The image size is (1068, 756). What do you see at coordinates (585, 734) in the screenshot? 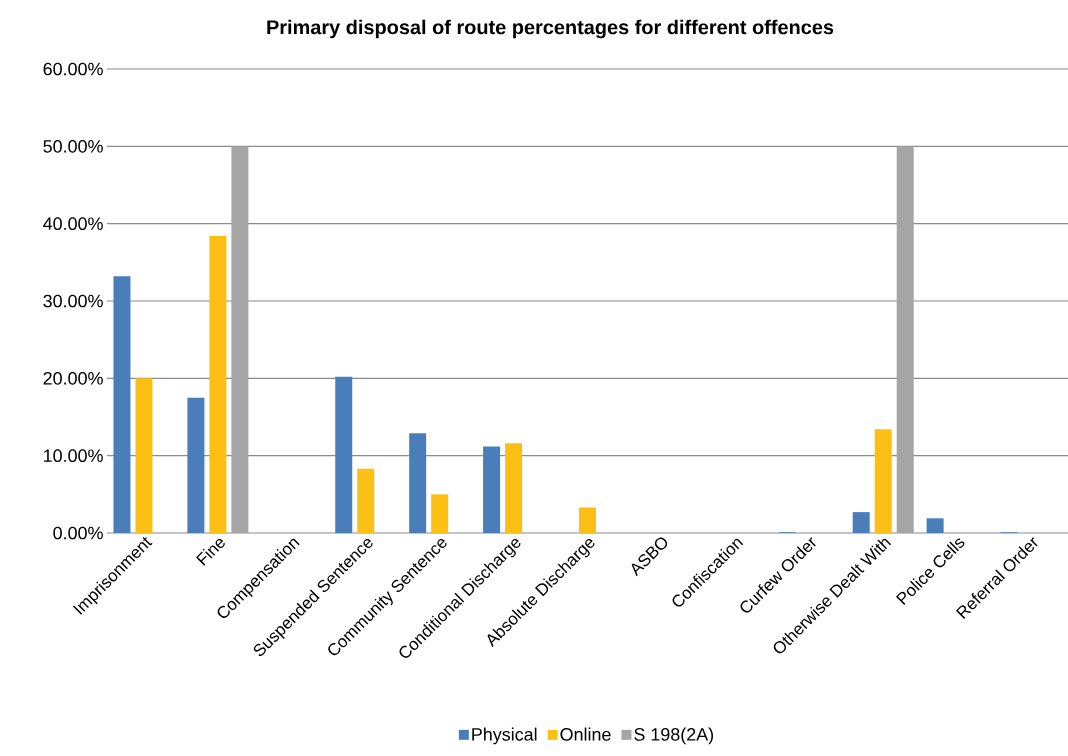
I see `legend-label: Online` at bounding box center [585, 734].